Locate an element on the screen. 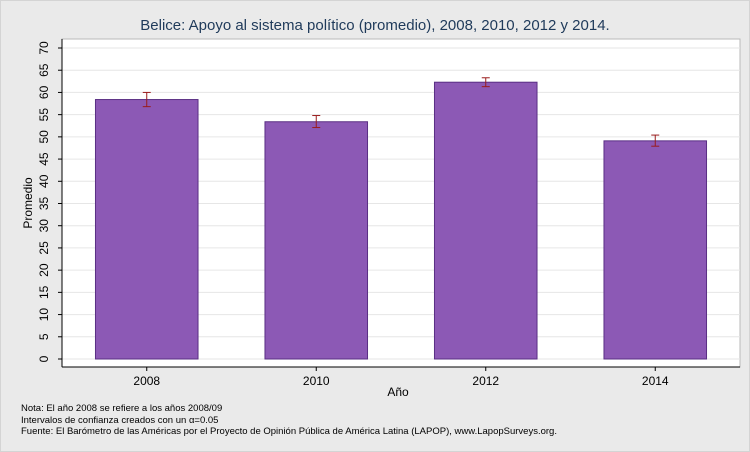  x-axis: 2008 2010 2012 2014 is located at coordinates (401, 377).